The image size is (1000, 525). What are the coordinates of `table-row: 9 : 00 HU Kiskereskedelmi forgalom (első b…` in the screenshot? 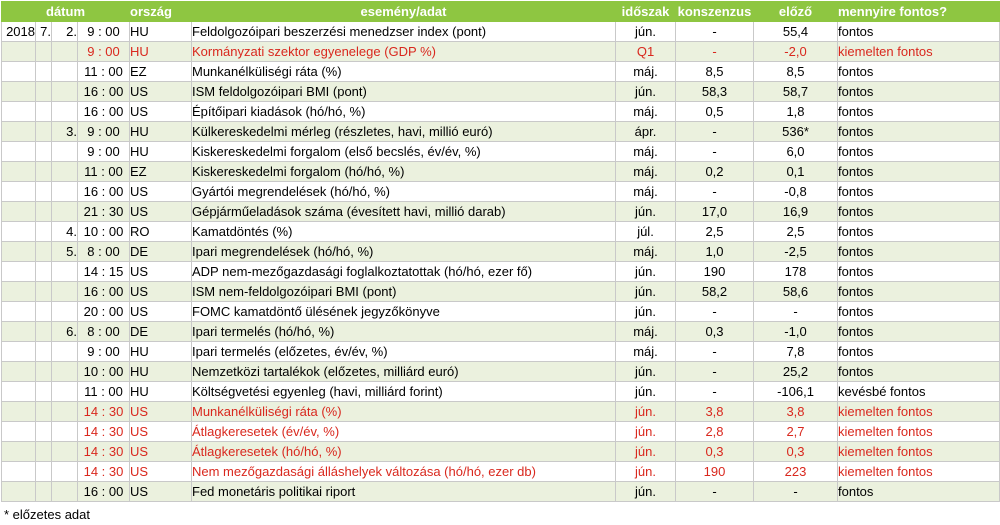 It's located at (500, 151).